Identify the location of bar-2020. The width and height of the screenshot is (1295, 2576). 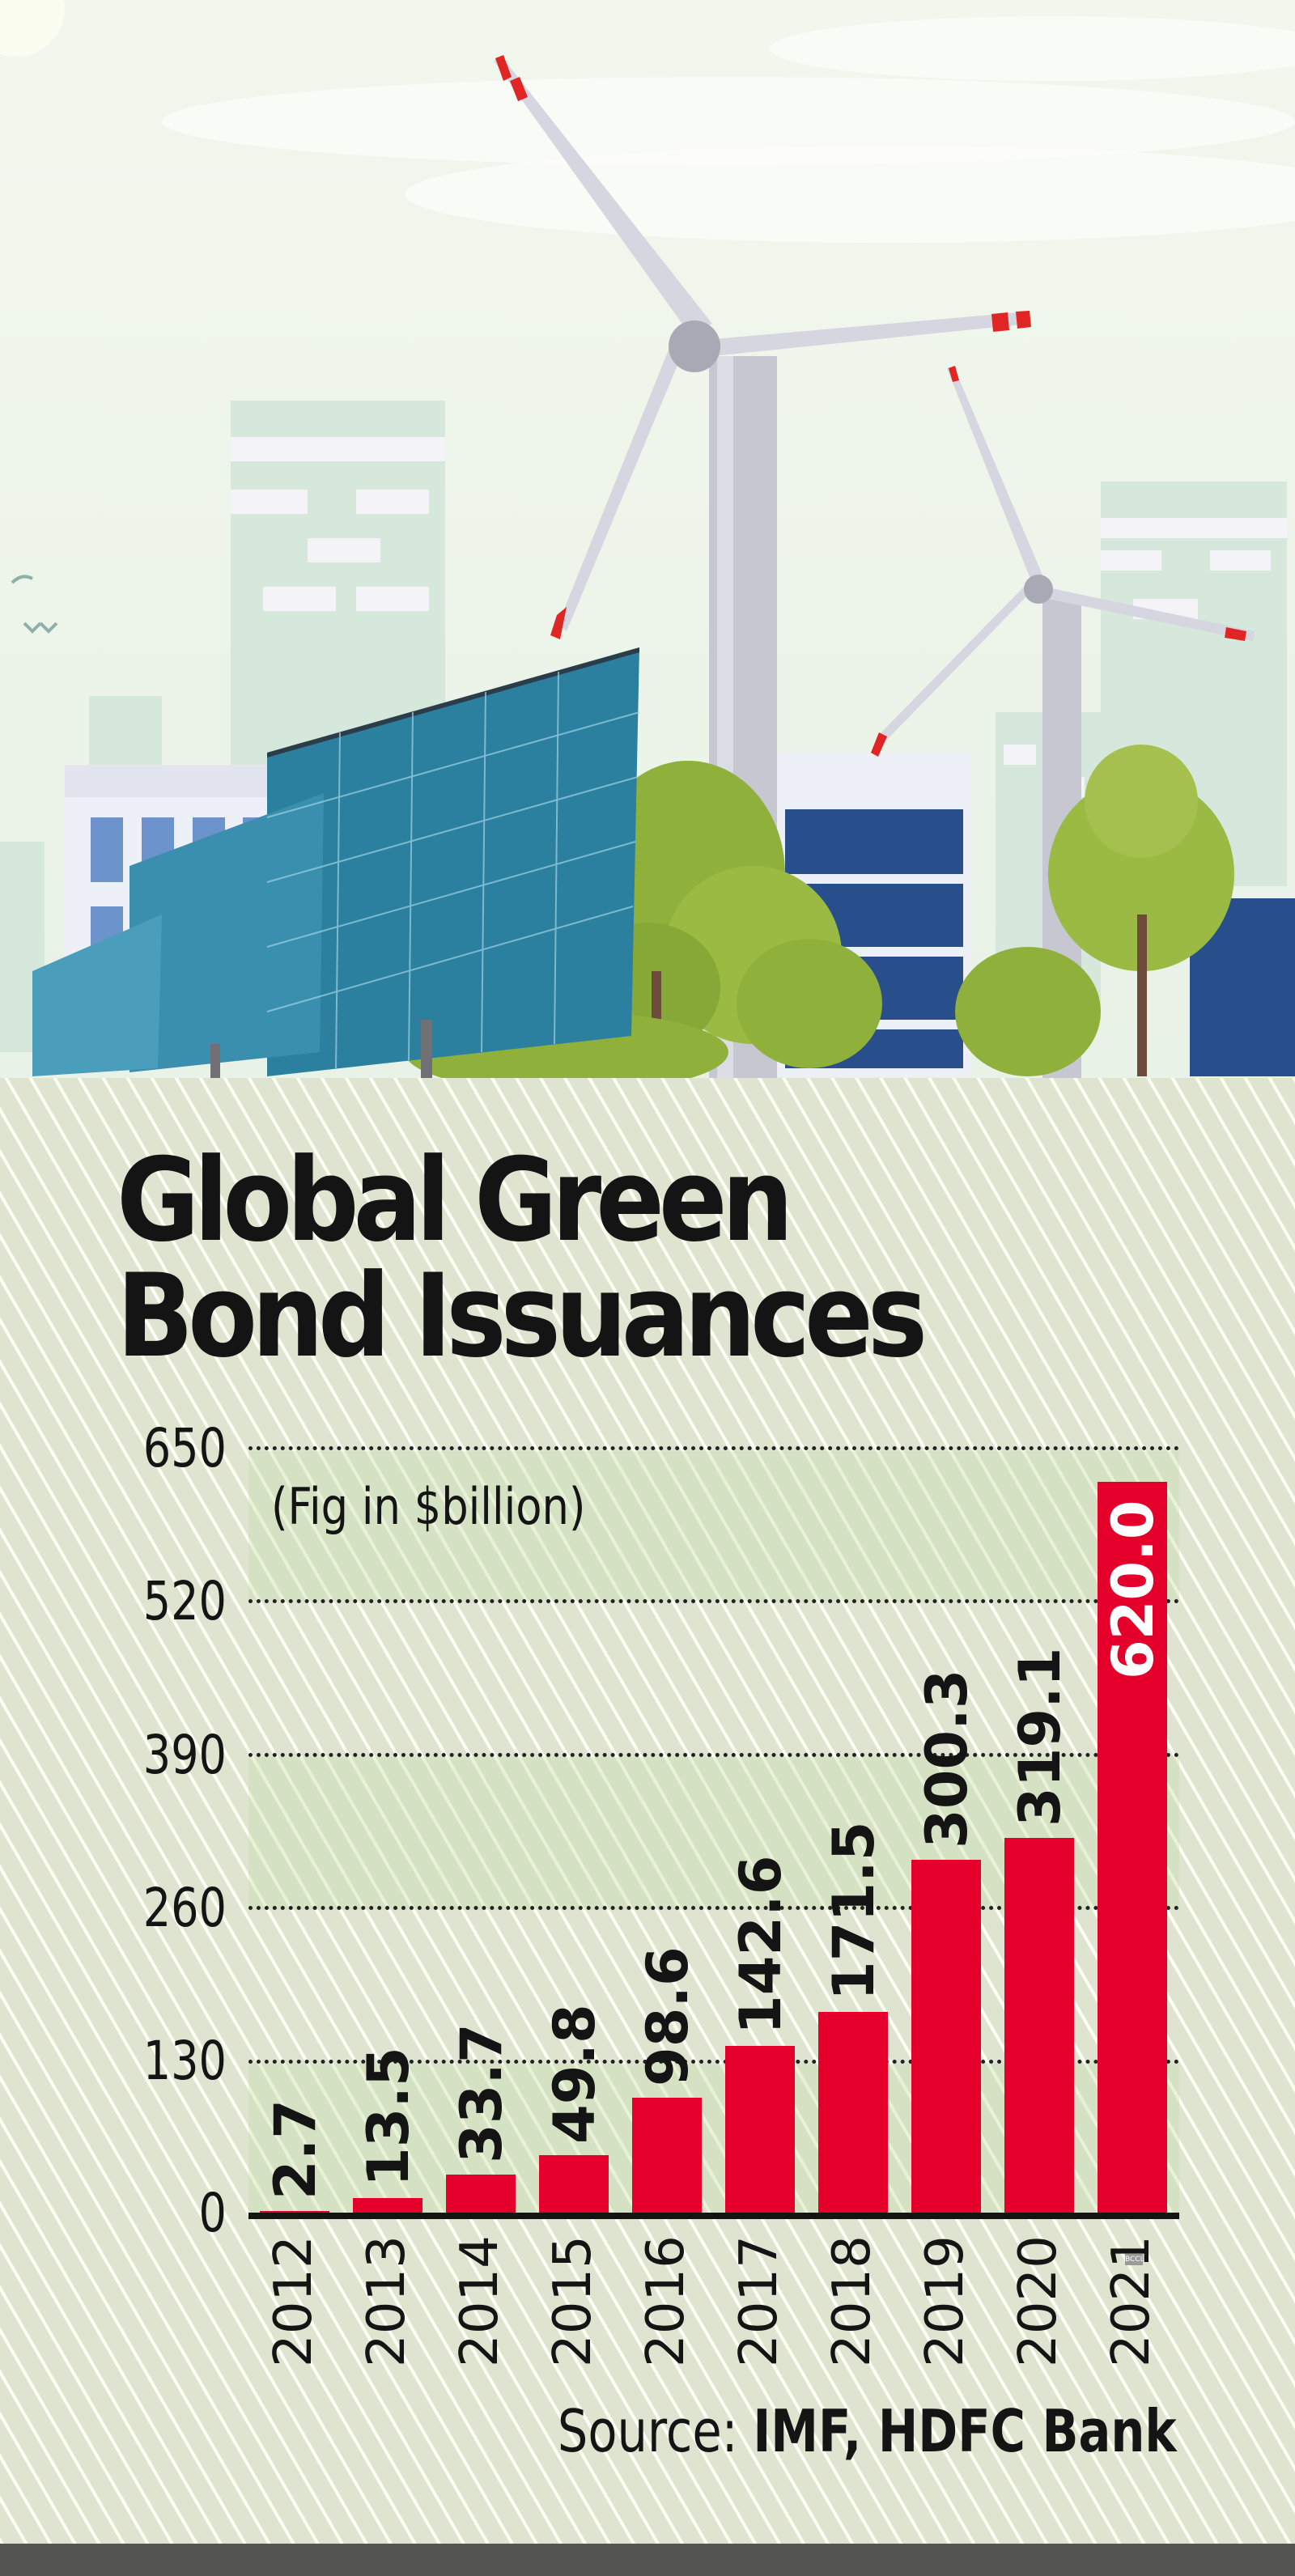
(1039, 2026).